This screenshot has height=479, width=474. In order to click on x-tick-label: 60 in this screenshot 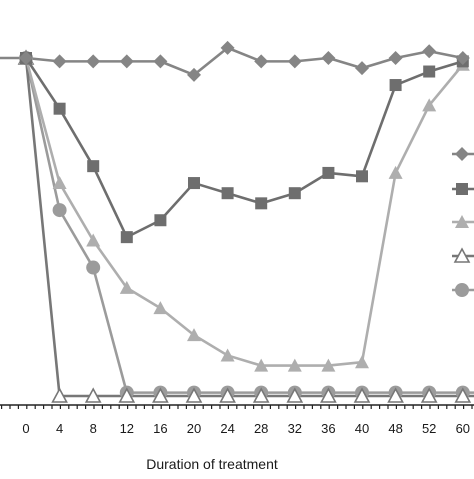, I will do `click(463, 428)`.